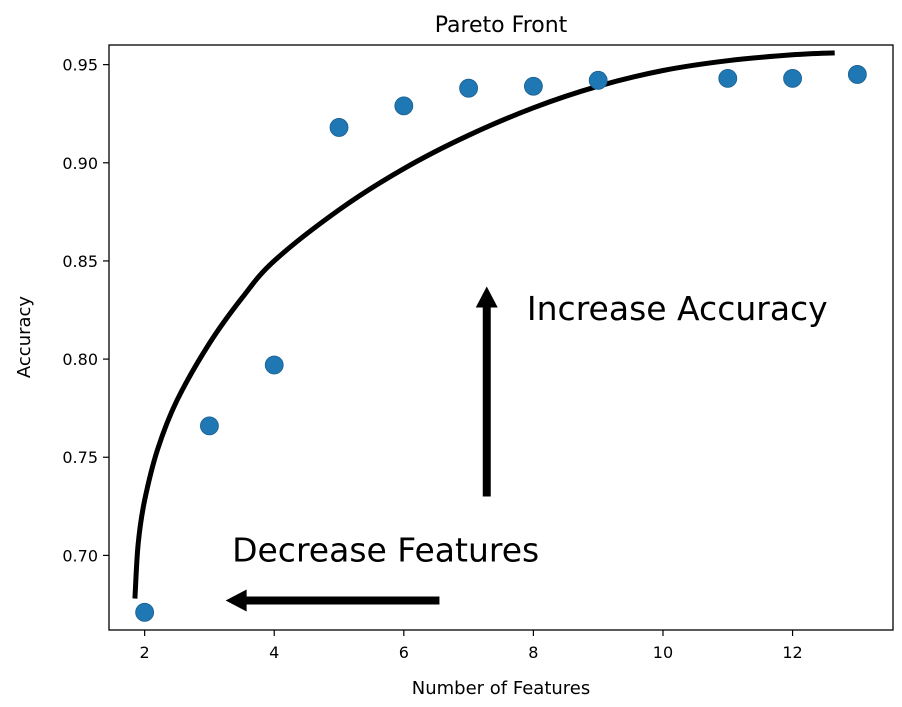 The width and height of the screenshot is (902, 707). Describe the element at coordinates (501, 25) in the screenshot. I see `chart-title: Pareto Front` at that location.